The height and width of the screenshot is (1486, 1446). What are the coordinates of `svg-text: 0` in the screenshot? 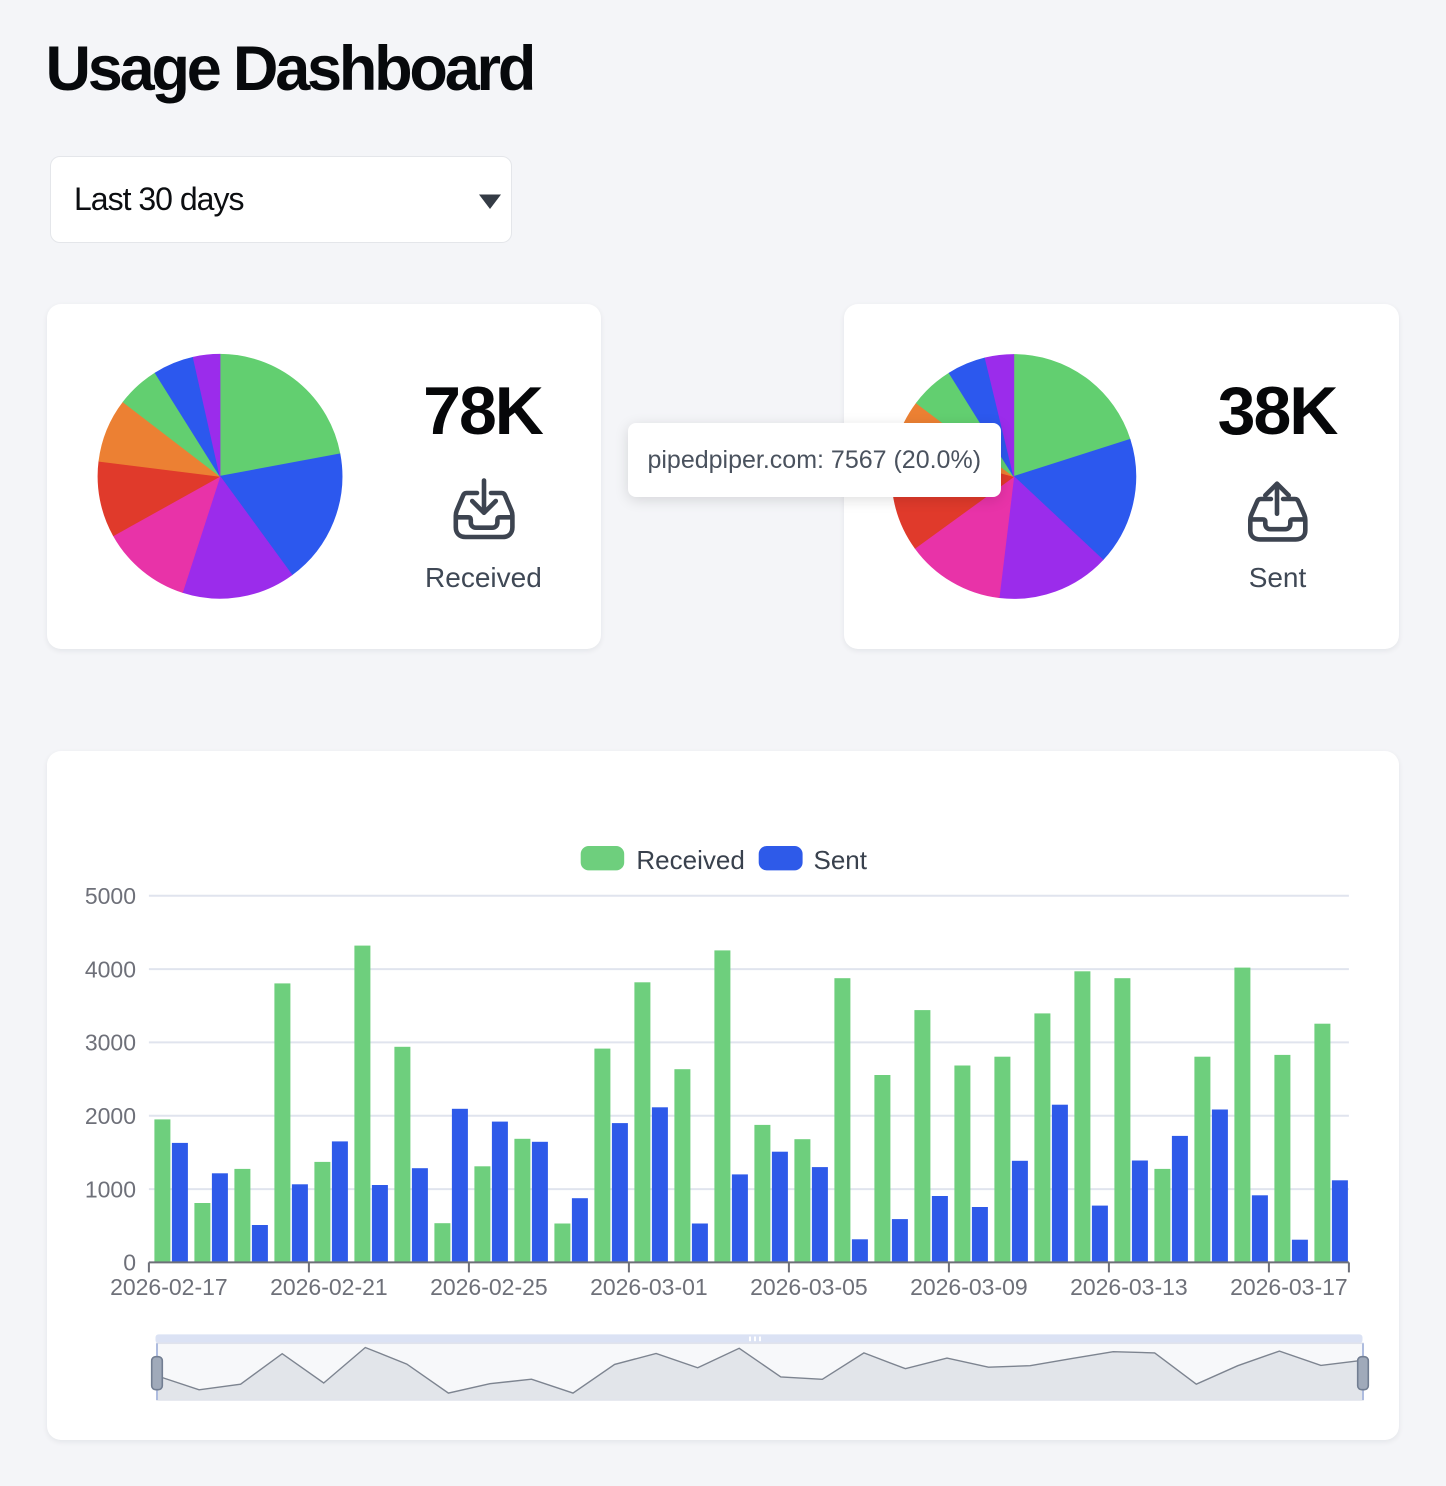 It's located at (129, 1263).